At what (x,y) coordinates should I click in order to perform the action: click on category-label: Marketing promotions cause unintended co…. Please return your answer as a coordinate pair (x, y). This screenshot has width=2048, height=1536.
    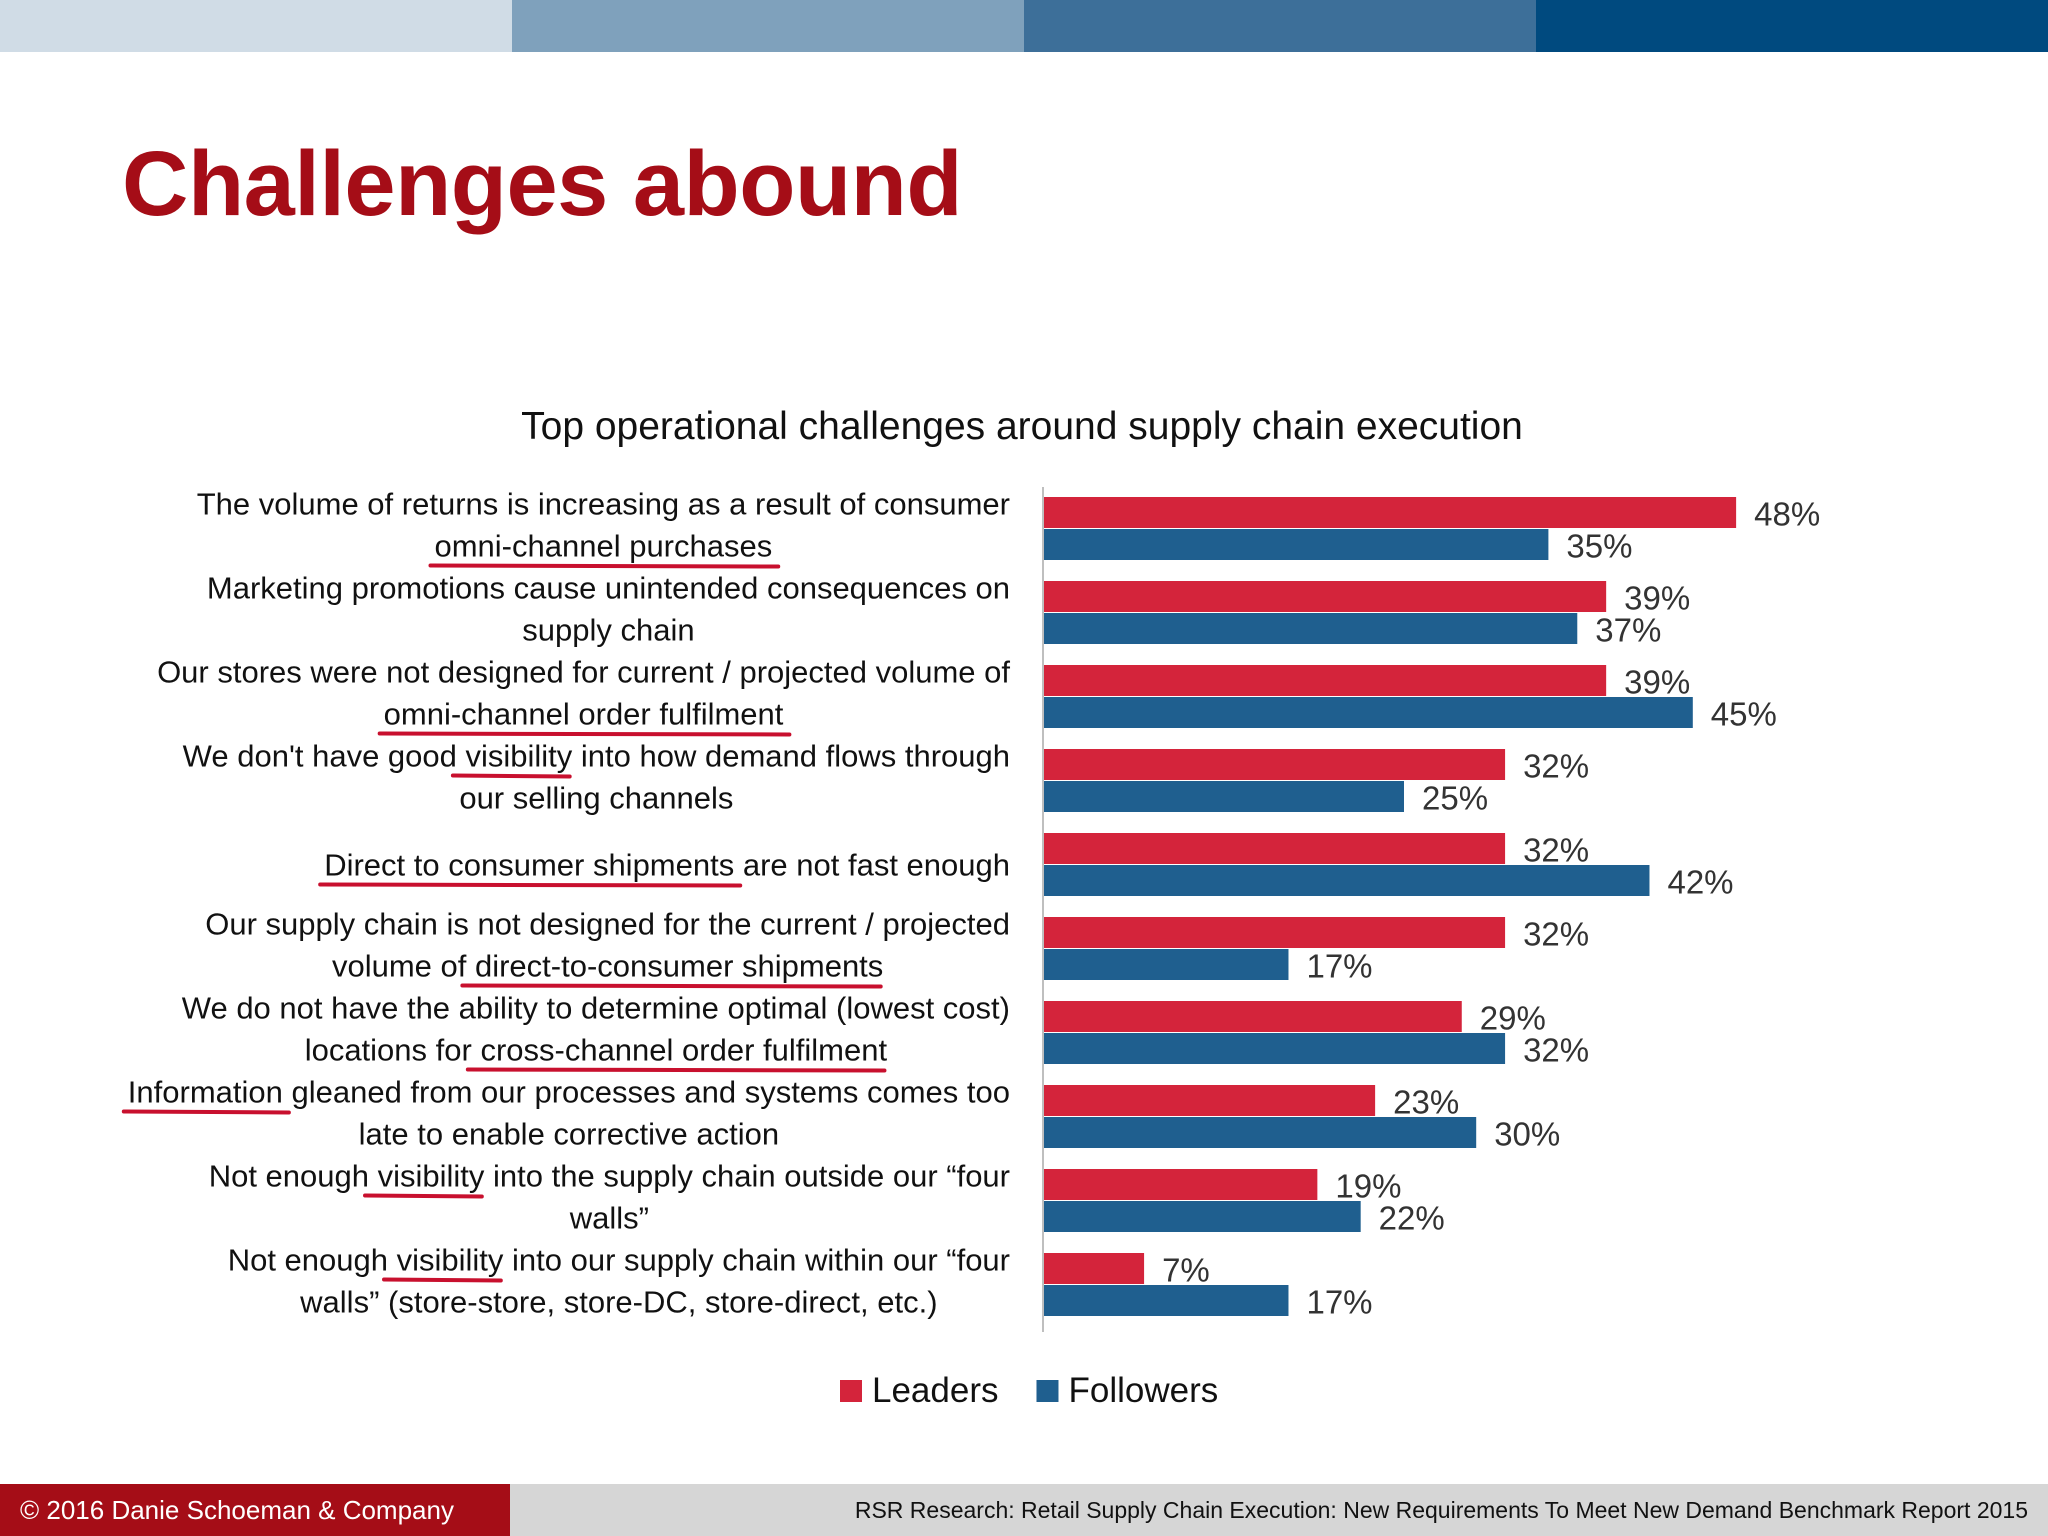
    Looking at the image, I should click on (608, 588).